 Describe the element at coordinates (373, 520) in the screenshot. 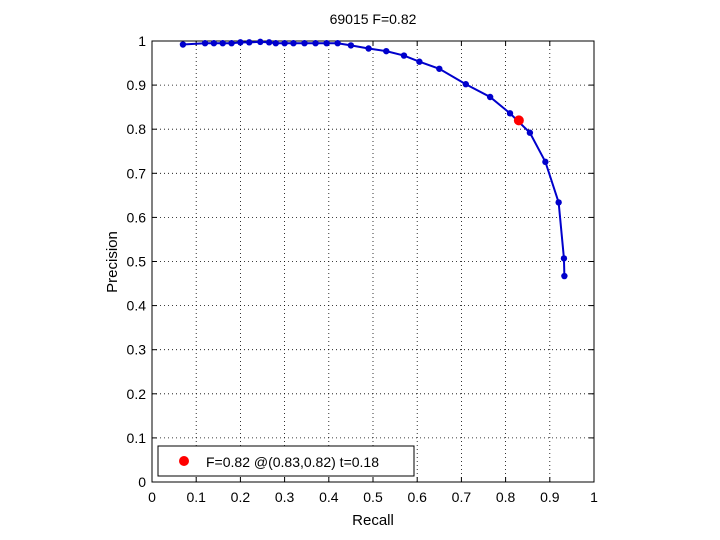

I see `x-axis-label: Recall` at that location.